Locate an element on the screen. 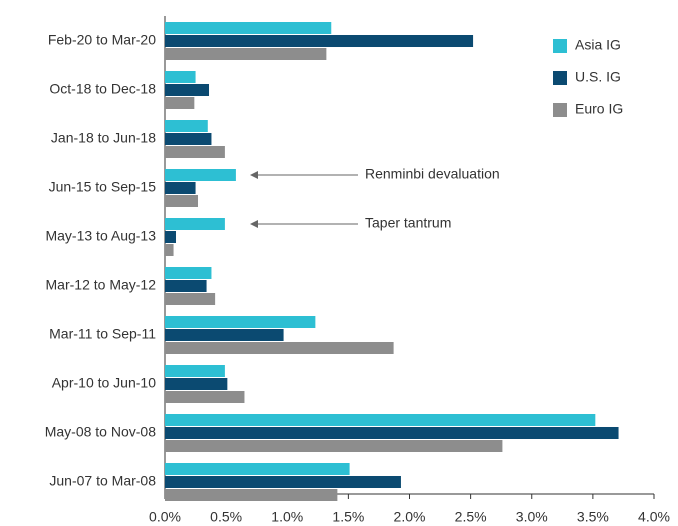  x-tick-label: 4.0% is located at coordinates (654, 517).